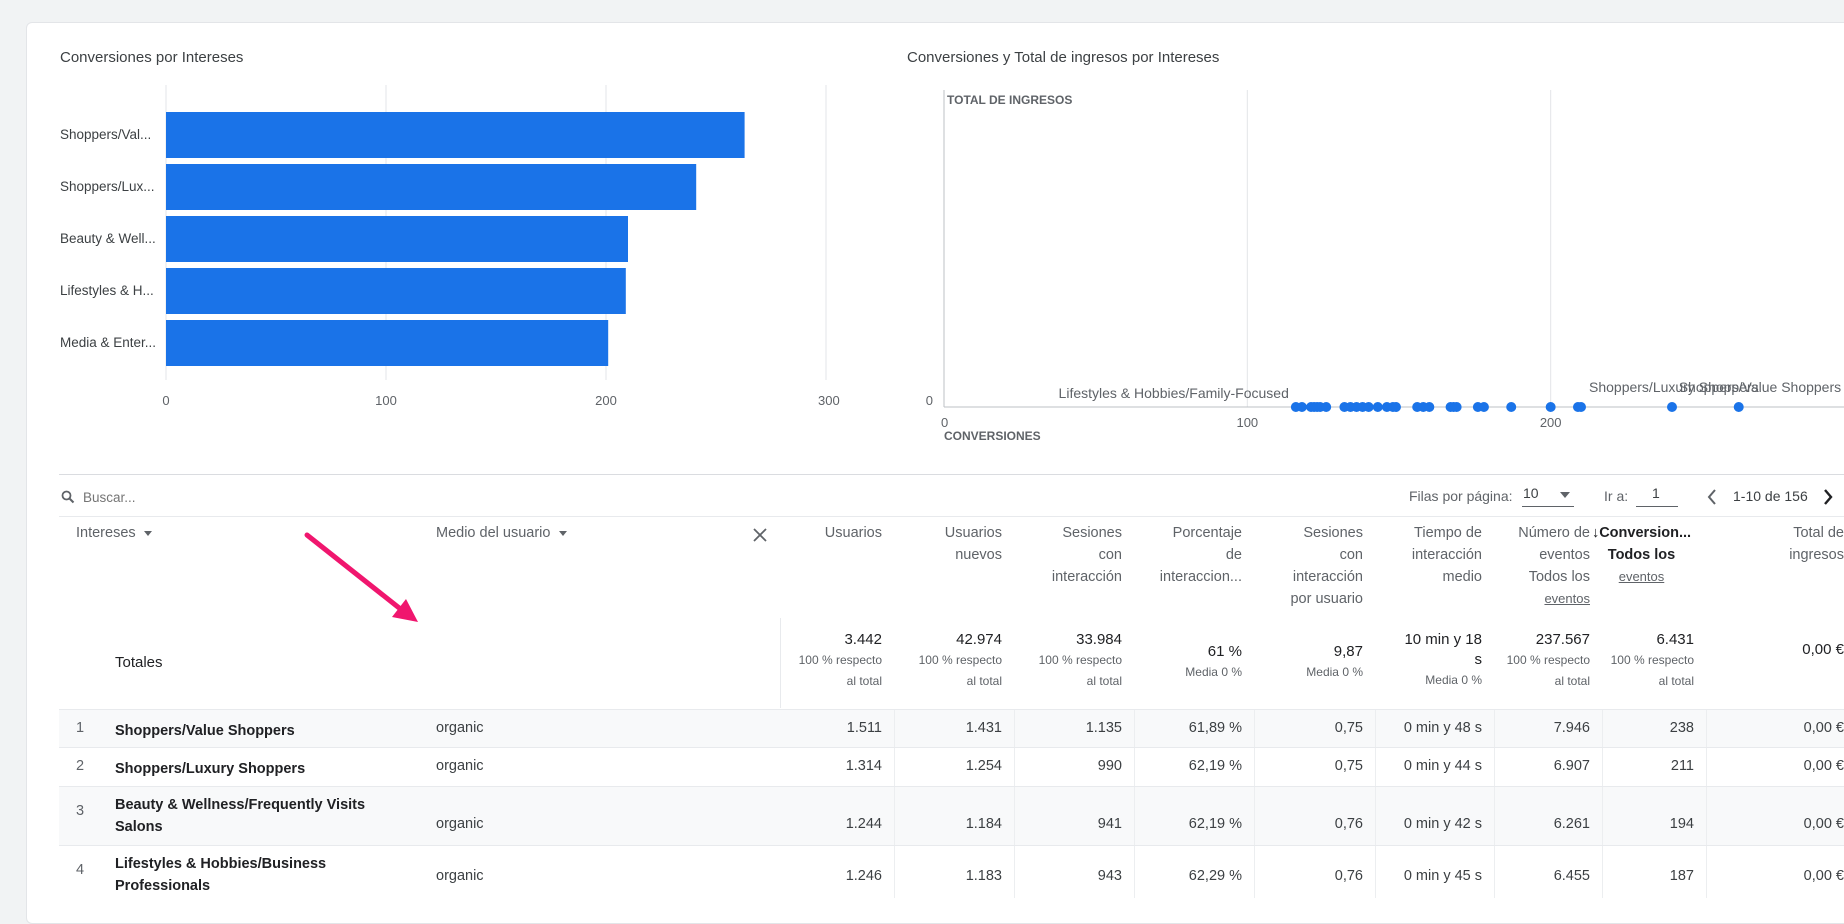 The width and height of the screenshot is (1844, 924). I want to click on column-header-sesiones_usuario: Sesiones con interacción por usuario, so click(1308, 566).